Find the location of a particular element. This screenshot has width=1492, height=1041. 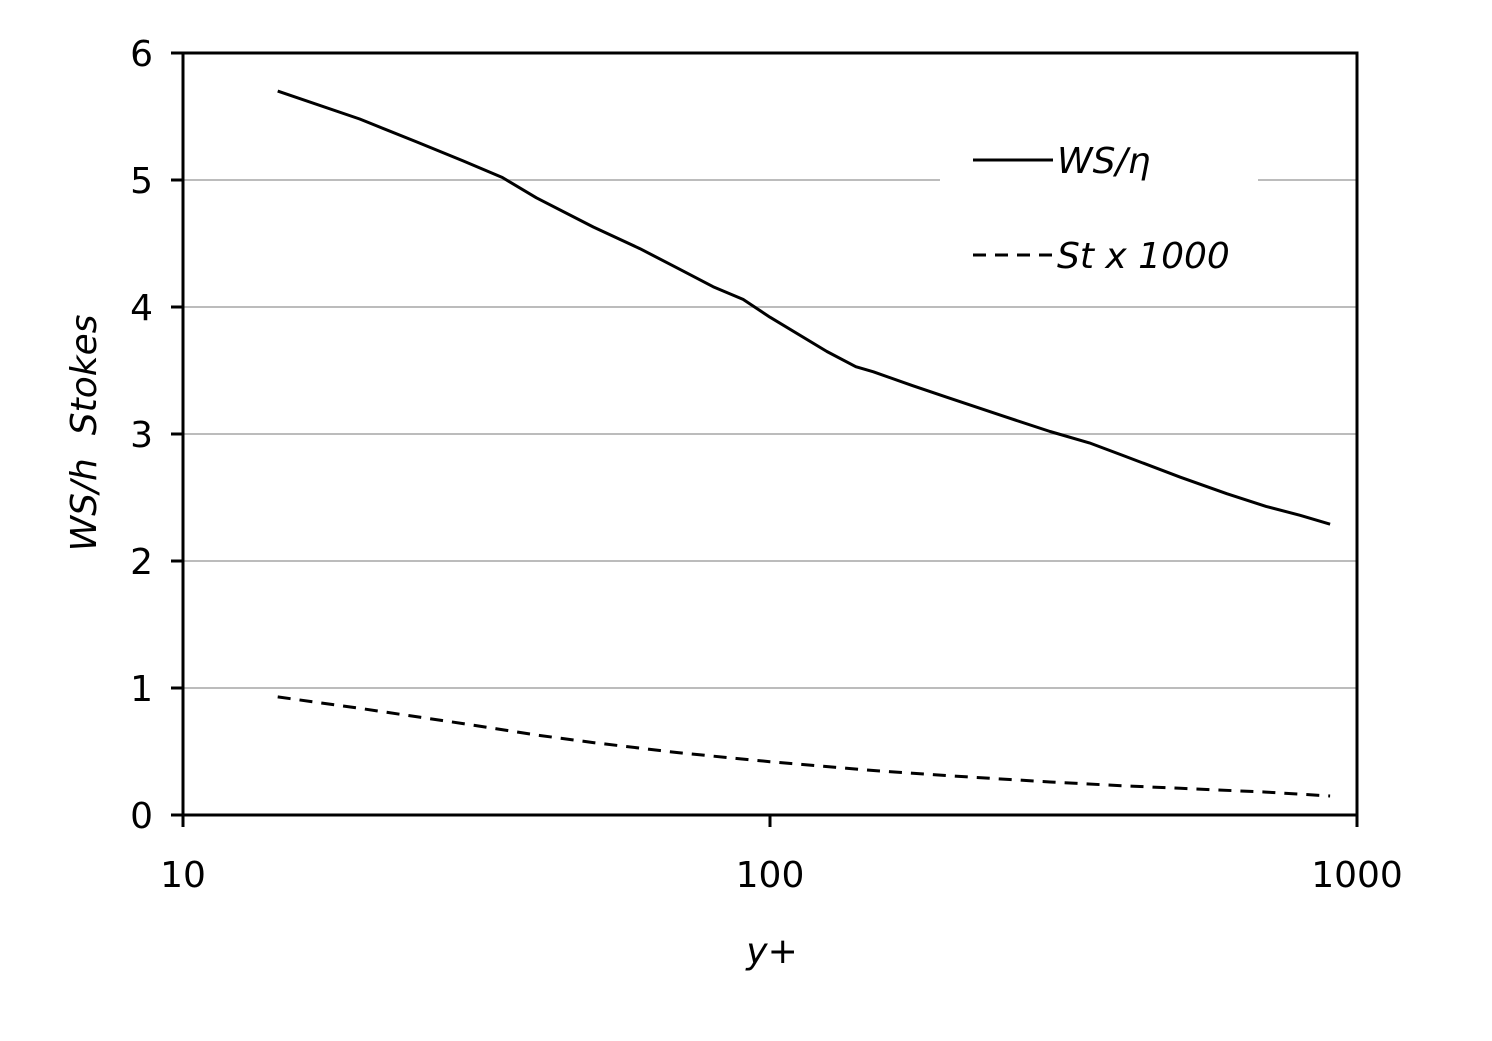

x-tick-label-1000: 1000 is located at coordinates (1357, 875).